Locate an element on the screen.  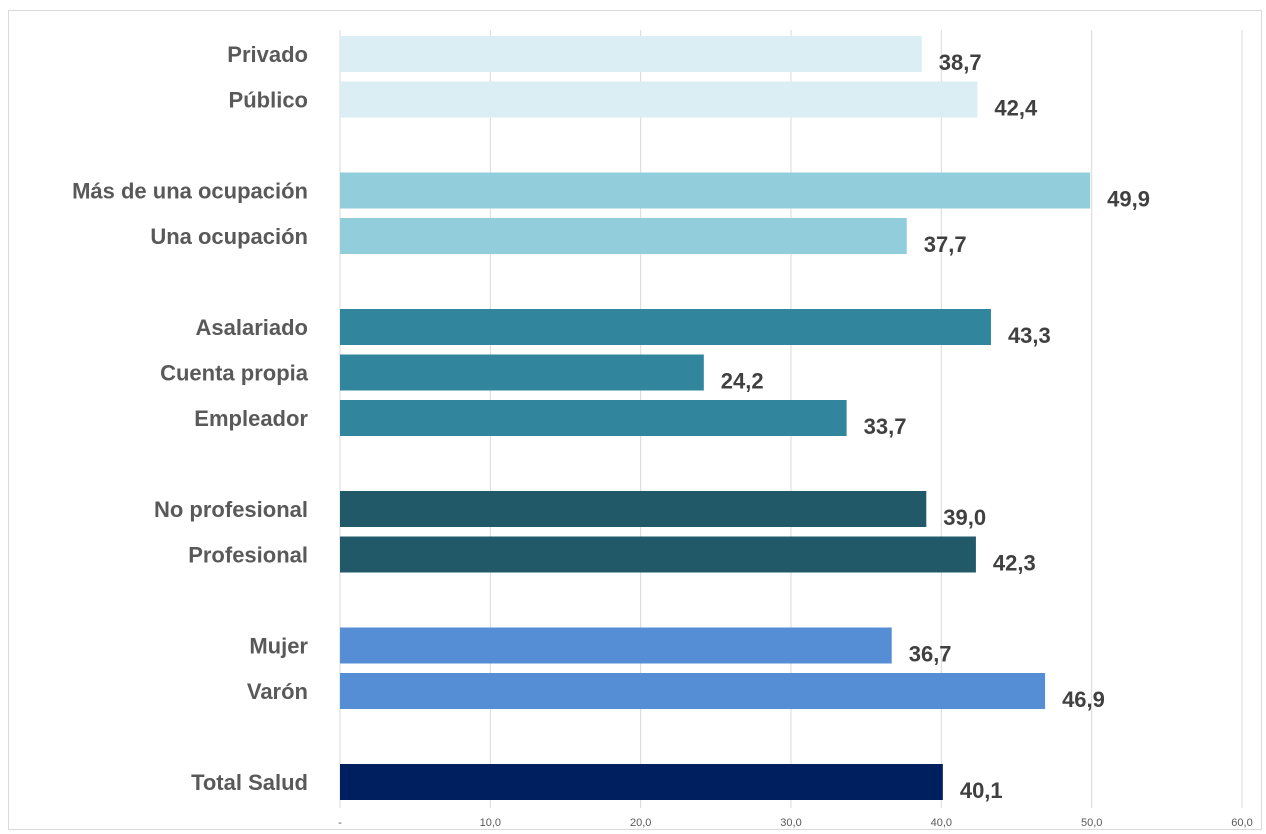
x-tick-label: 20,0 is located at coordinates (640, 823).